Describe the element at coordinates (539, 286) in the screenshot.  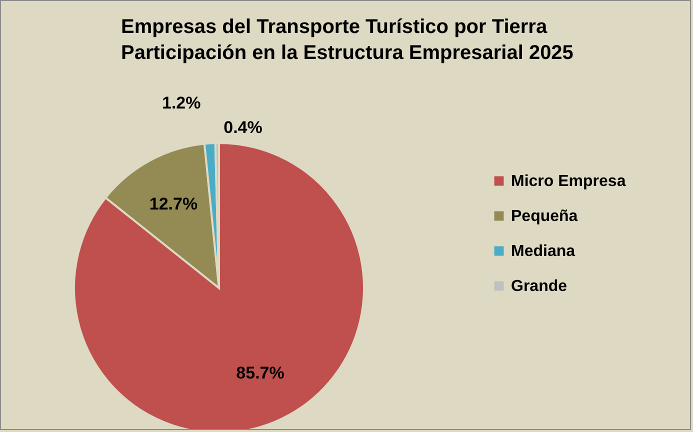
I see `legend-label: Grande` at that location.